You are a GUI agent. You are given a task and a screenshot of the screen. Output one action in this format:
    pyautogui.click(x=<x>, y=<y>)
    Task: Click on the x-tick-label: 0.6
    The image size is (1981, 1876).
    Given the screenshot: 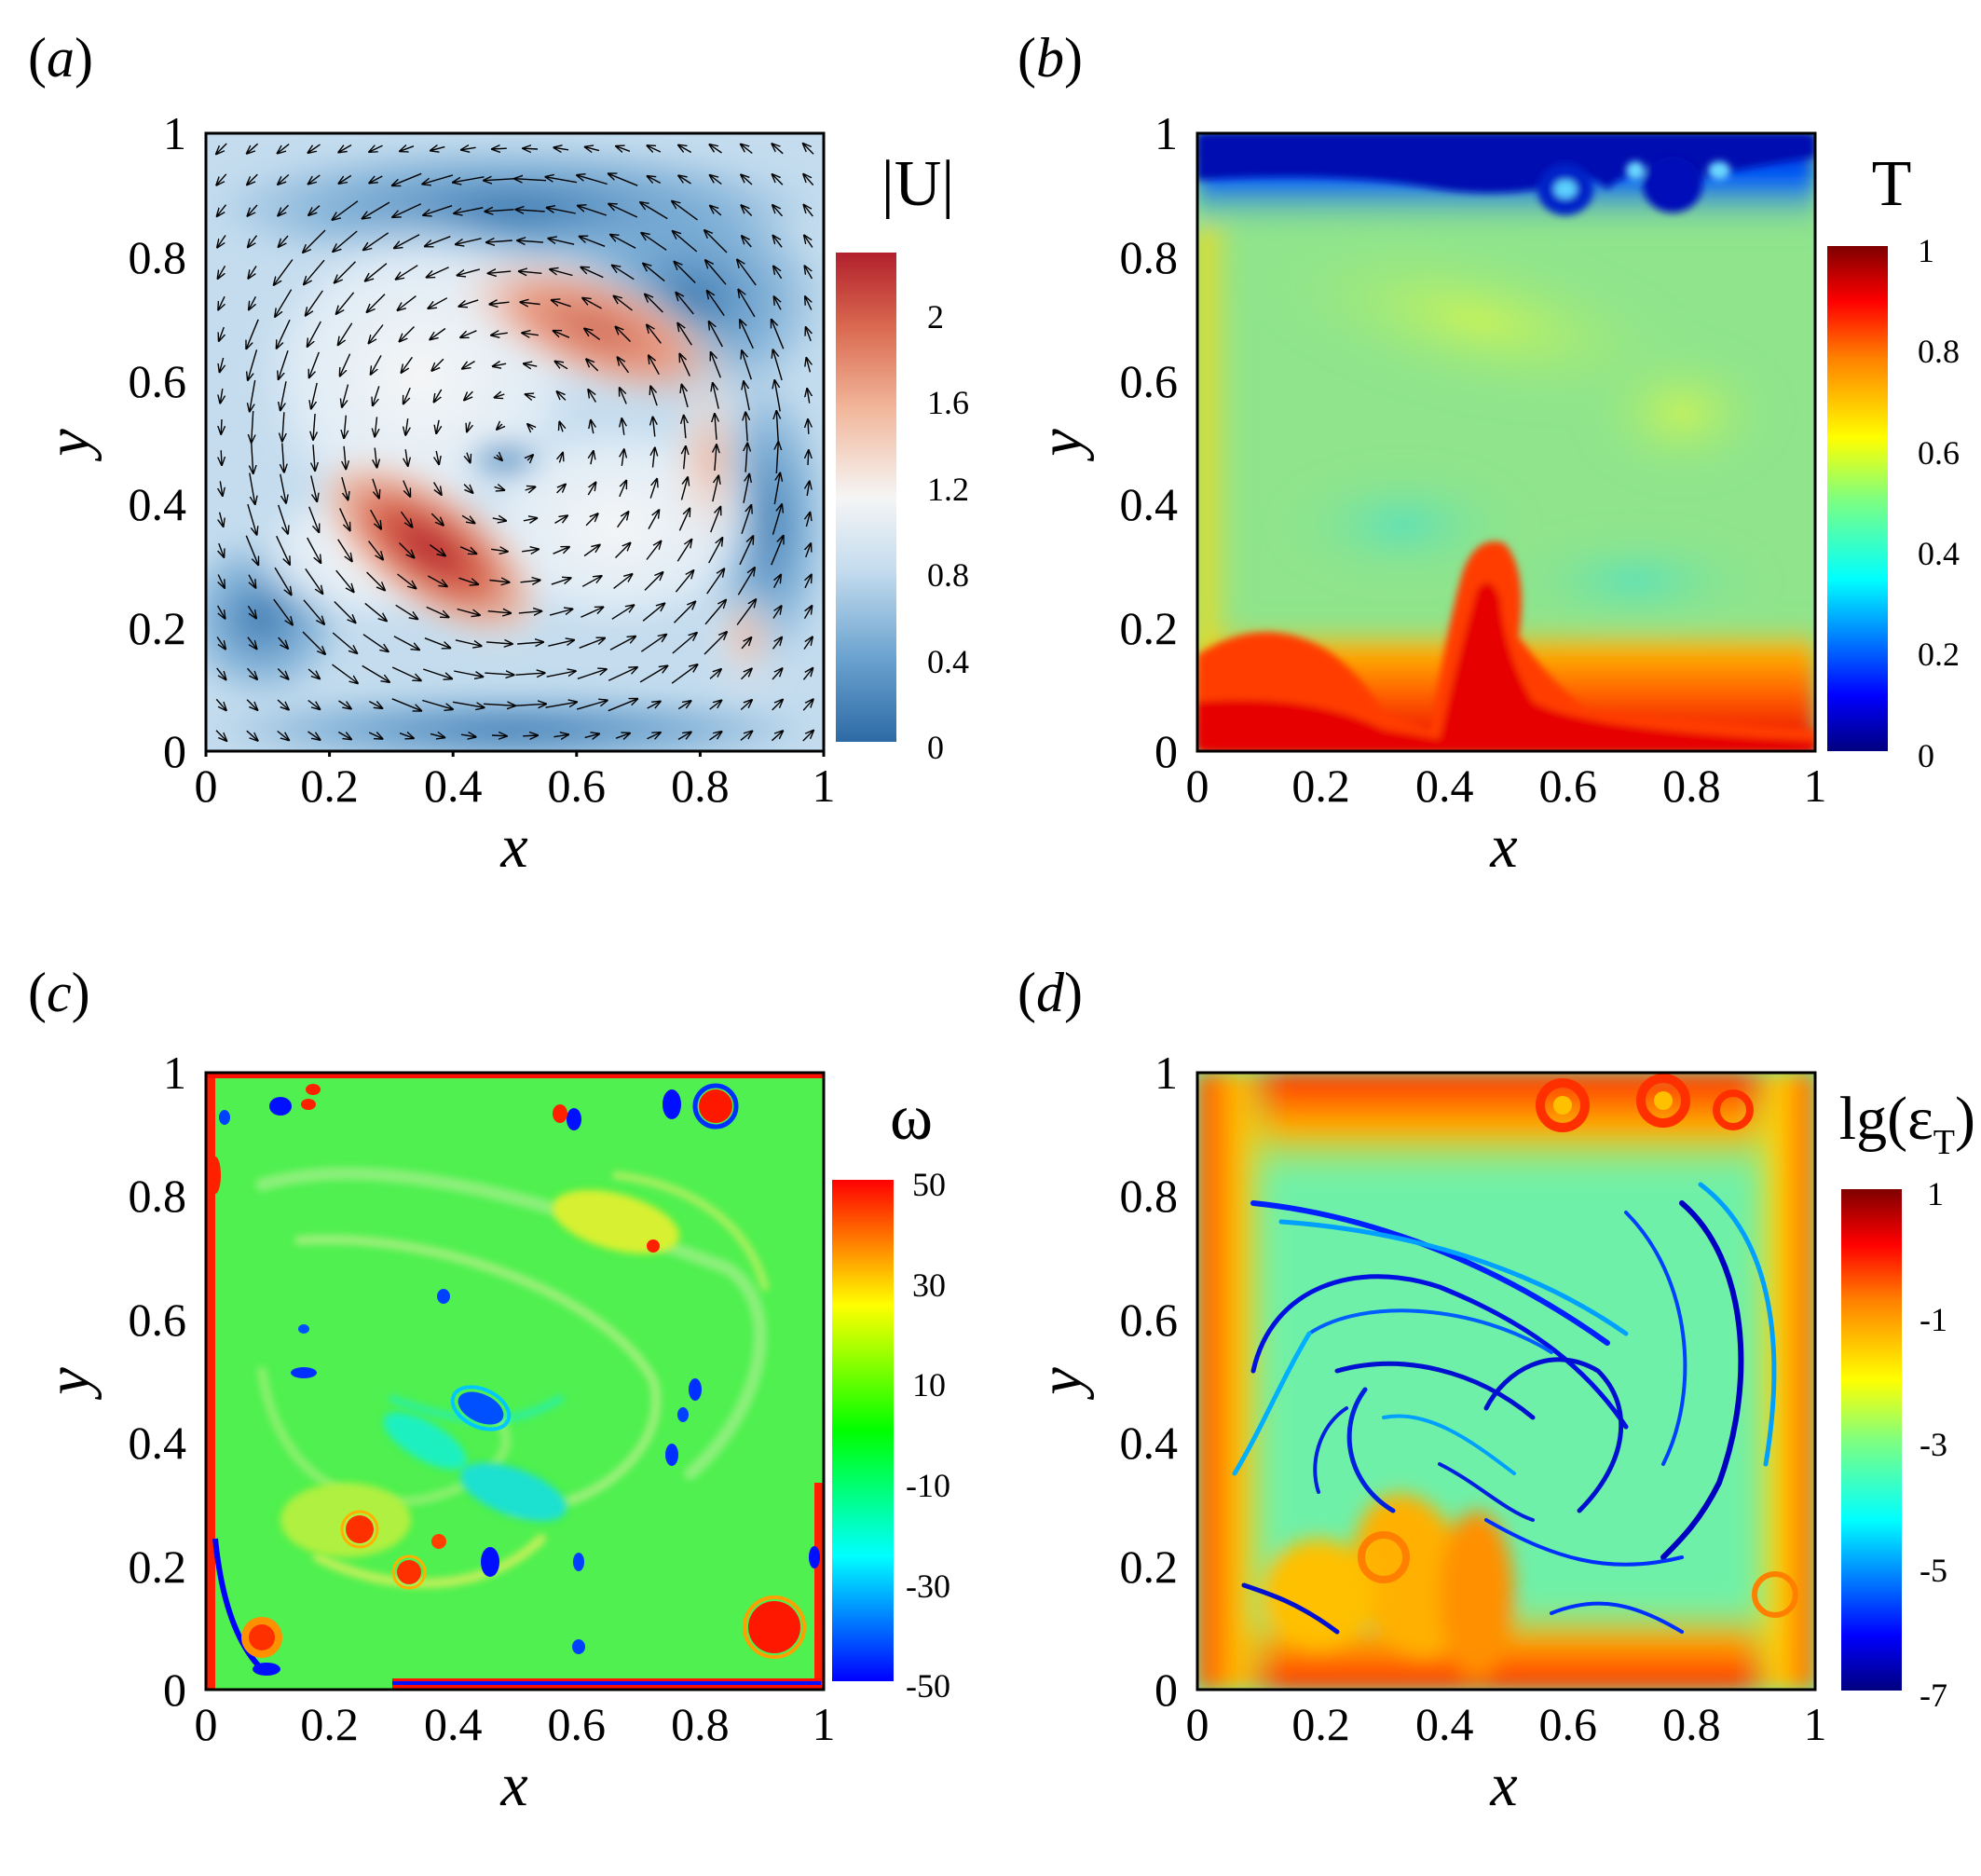 What is the action you would take?
    pyautogui.click(x=1568, y=1724)
    